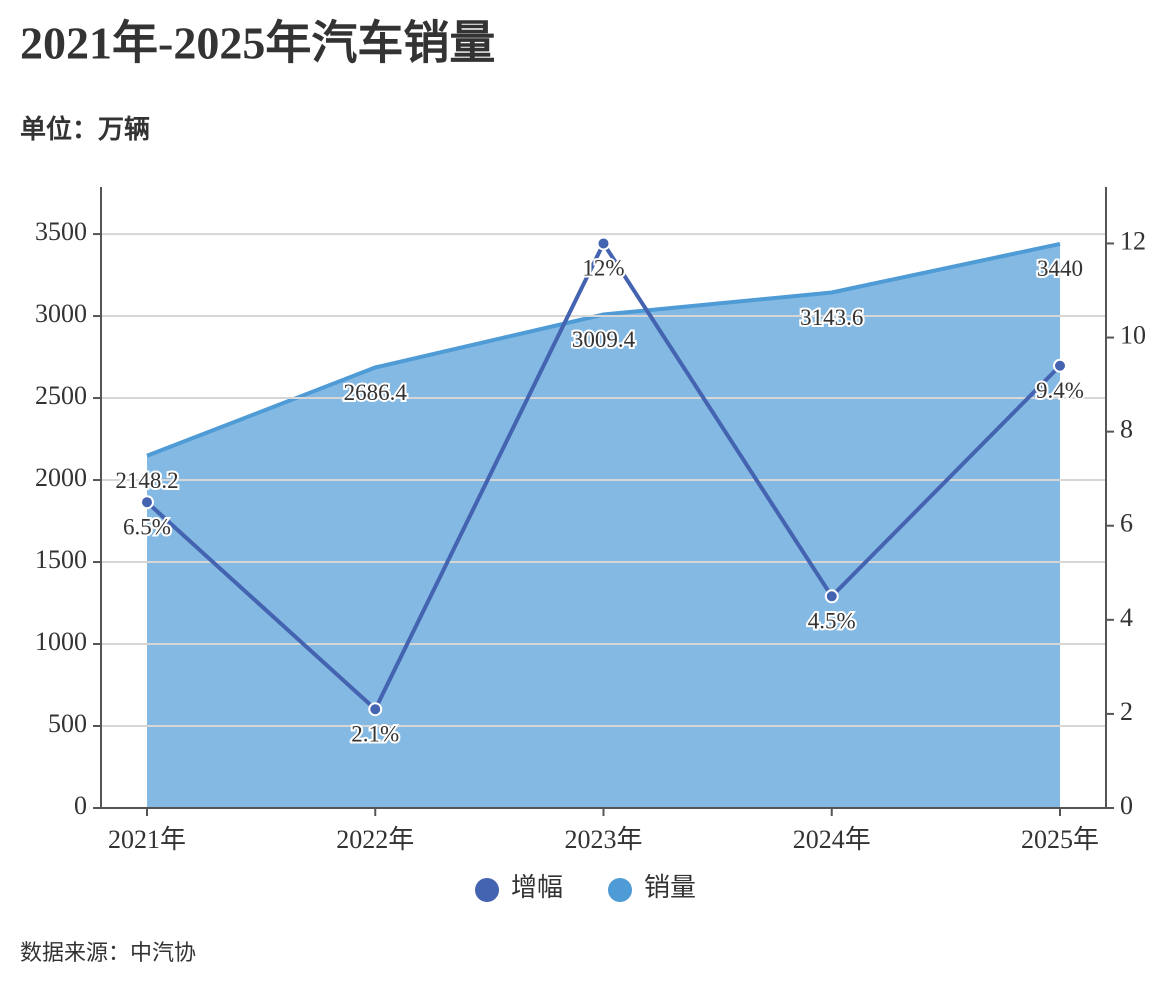 The image size is (1162, 992). What do you see at coordinates (61, 395) in the screenshot?
I see `y-tick-label: 2500` at bounding box center [61, 395].